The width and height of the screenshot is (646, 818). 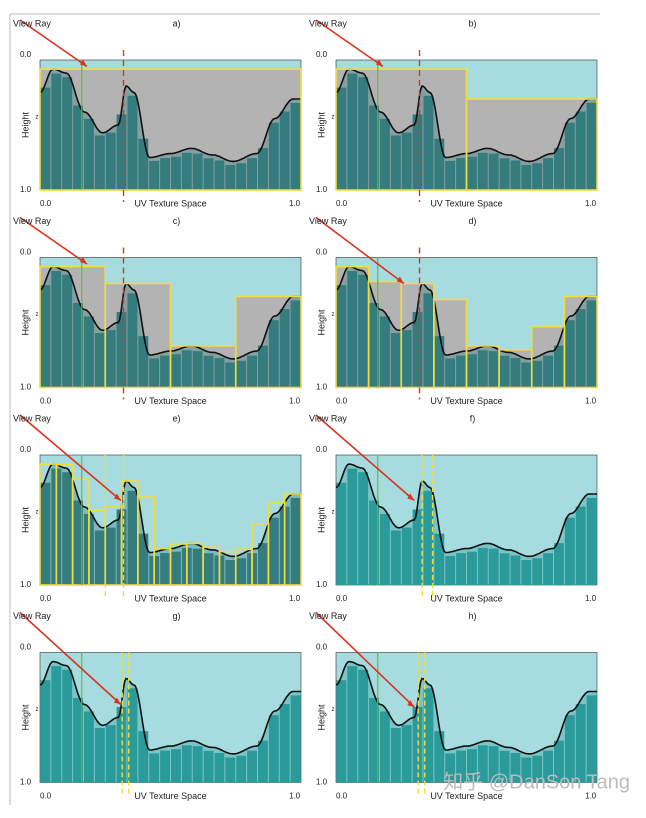 I want to click on height-curve, so click(x=466, y=510).